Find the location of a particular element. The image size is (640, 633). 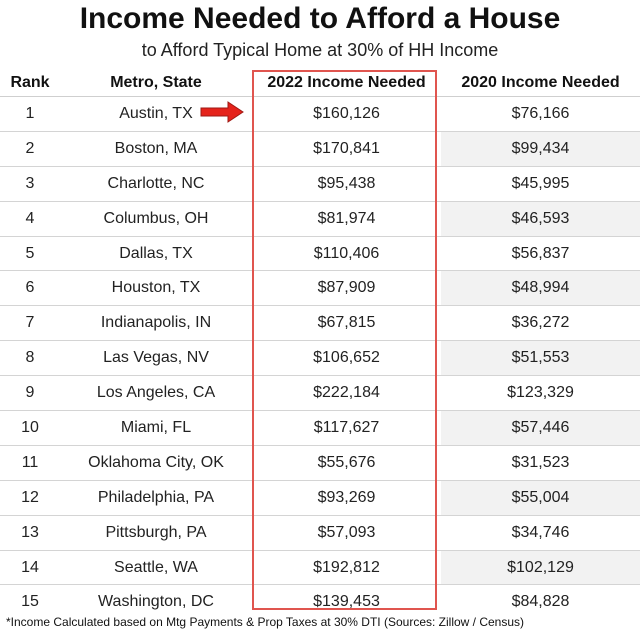

cell-2022-income: $222,184 is located at coordinates (346, 393).